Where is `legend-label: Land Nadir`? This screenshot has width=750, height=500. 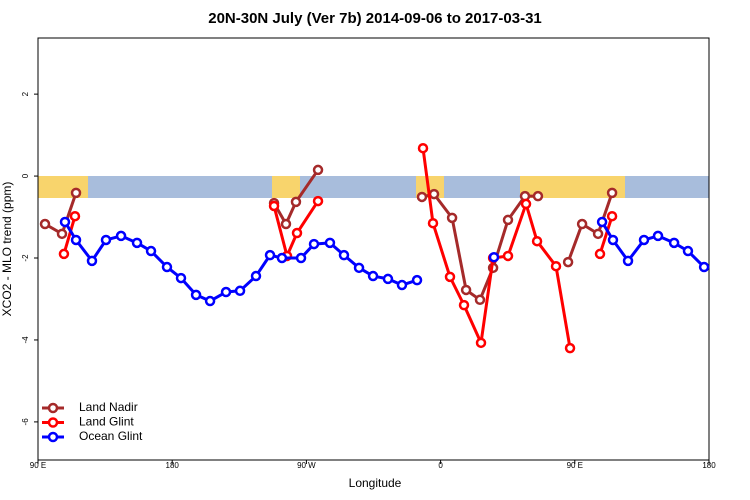
legend-label: Land Nadir is located at coordinates (108, 407).